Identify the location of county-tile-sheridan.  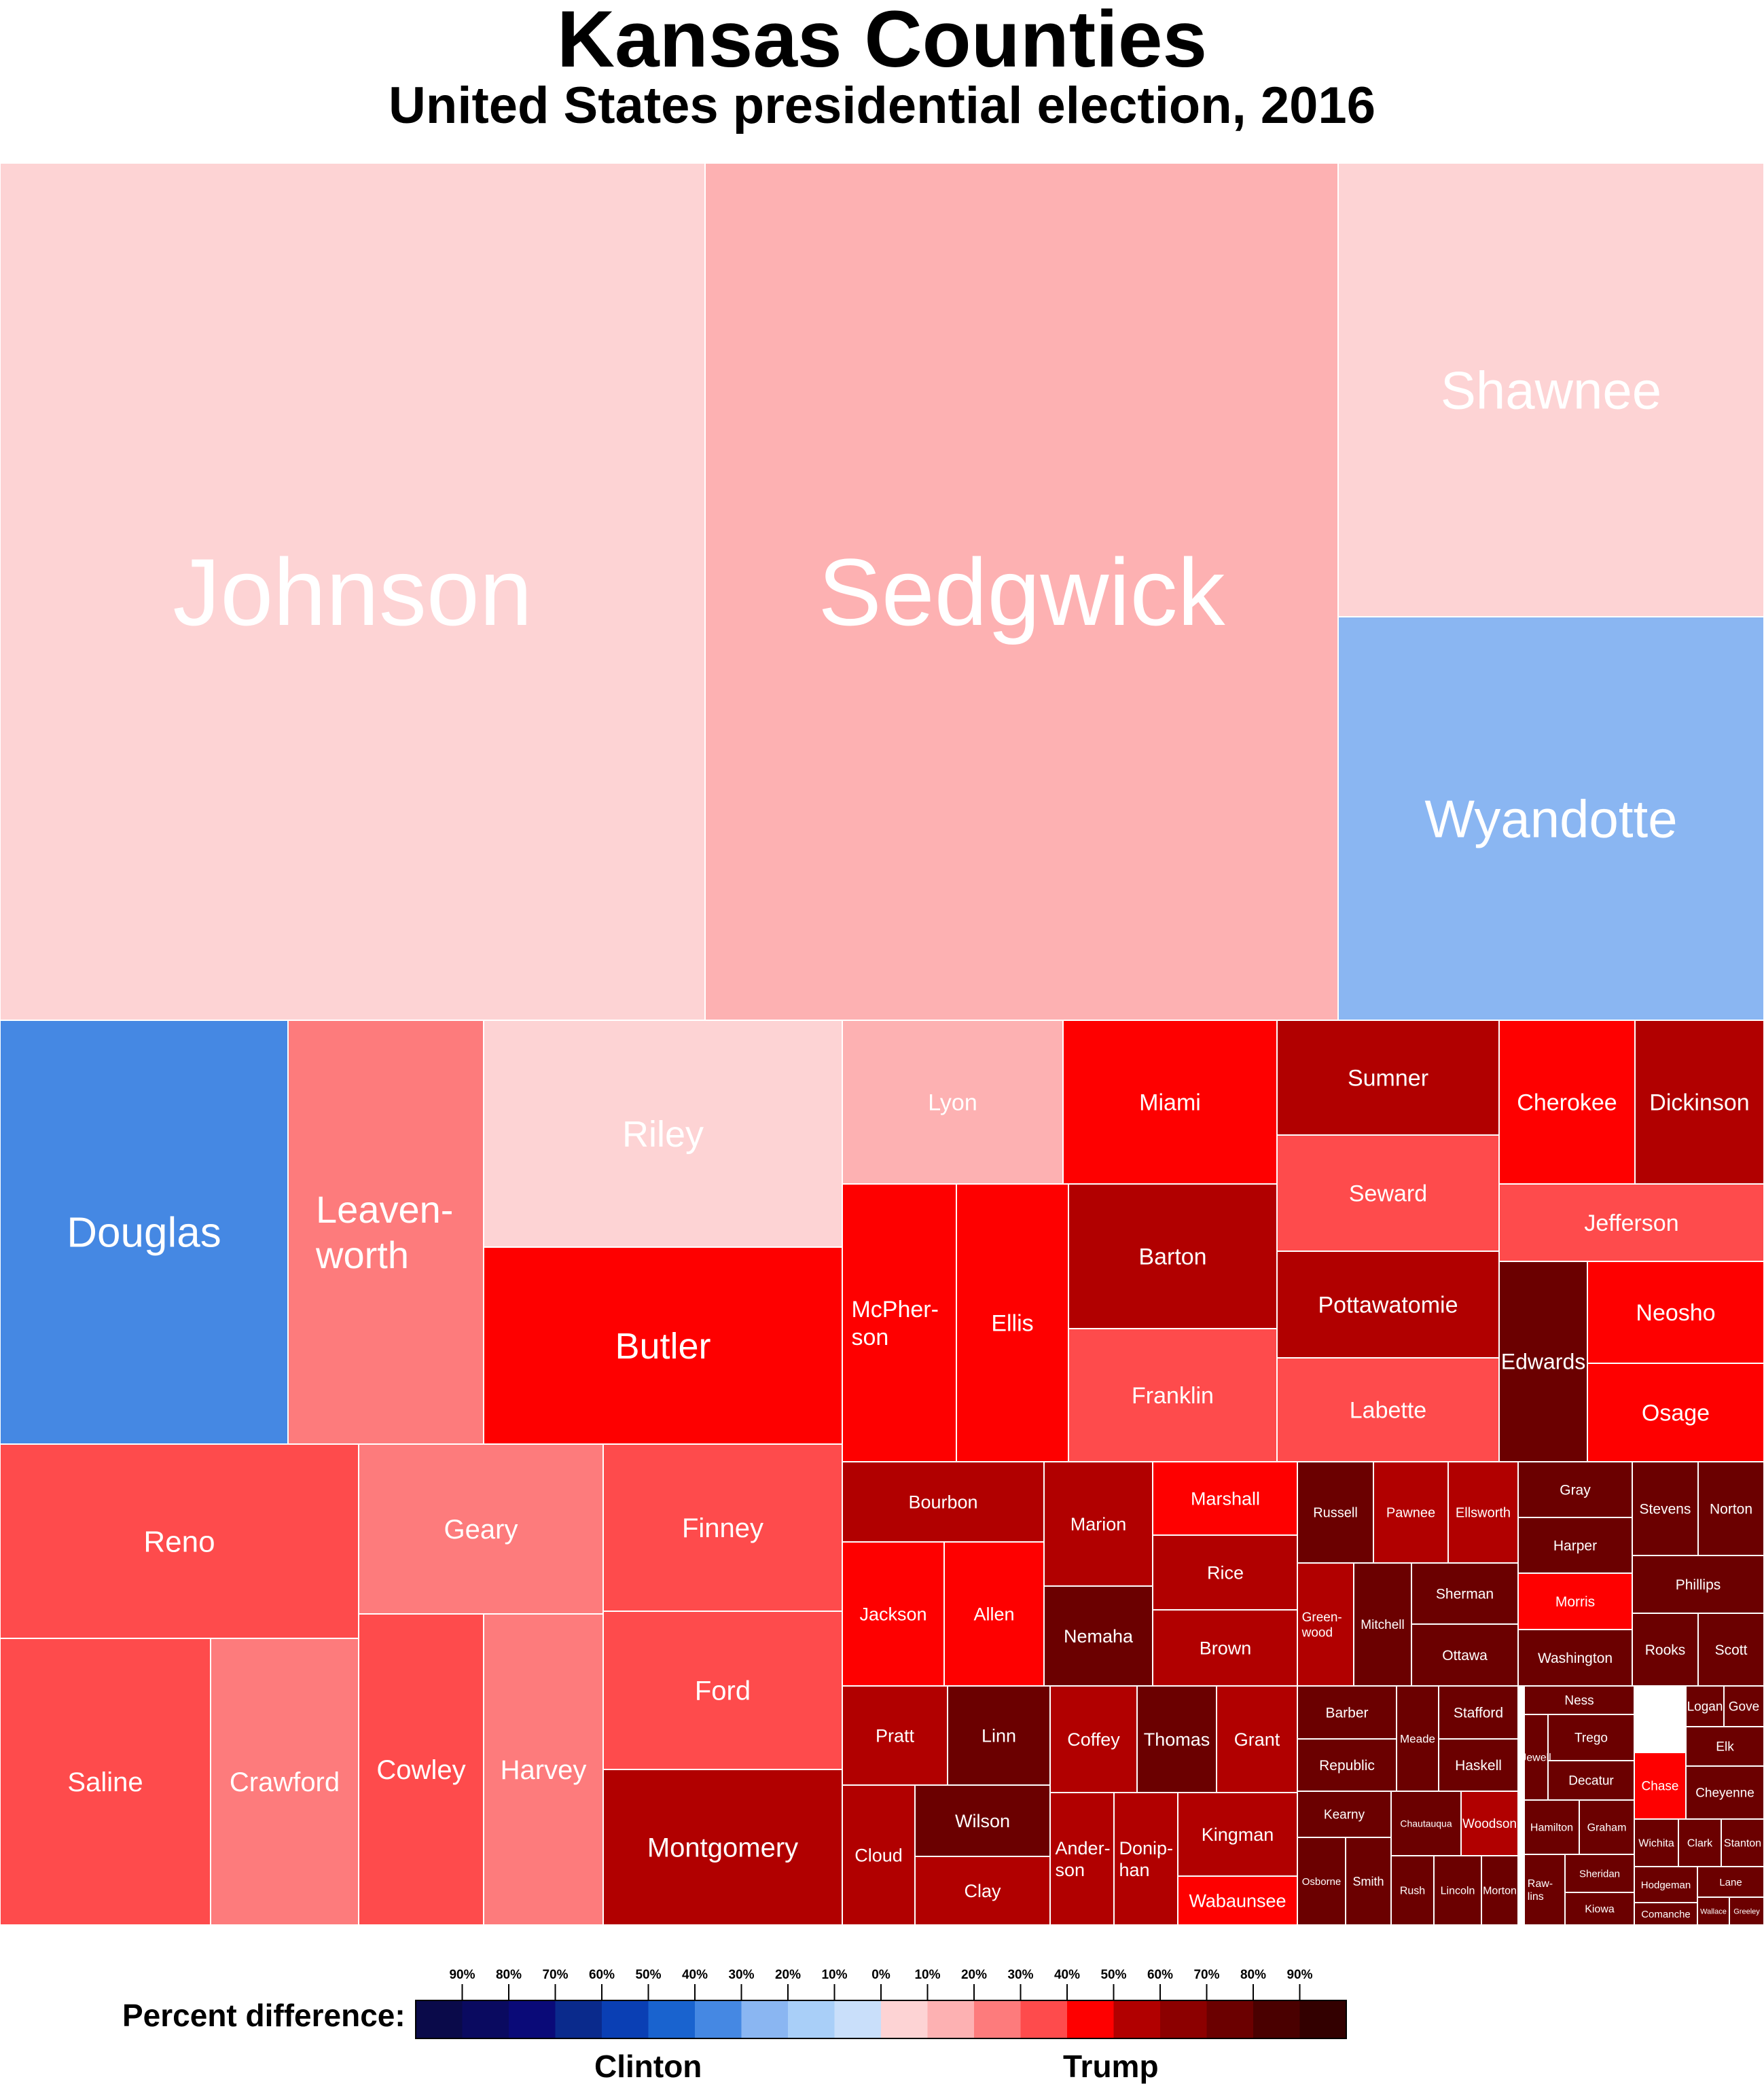
(1600, 1873).